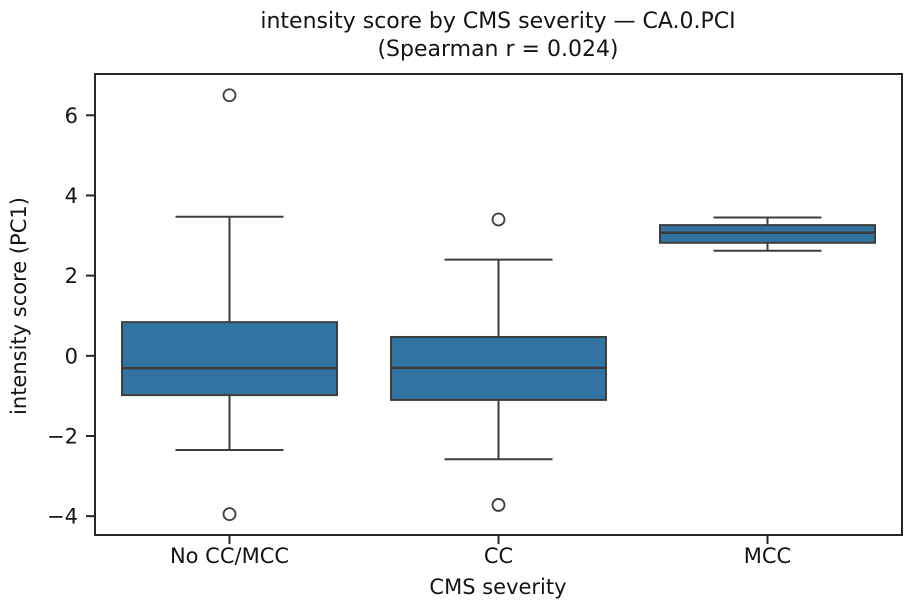 Image resolution: width=917 pixels, height=614 pixels. What do you see at coordinates (71, 276) in the screenshot?
I see `y-tick-label: 2` at bounding box center [71, 276].